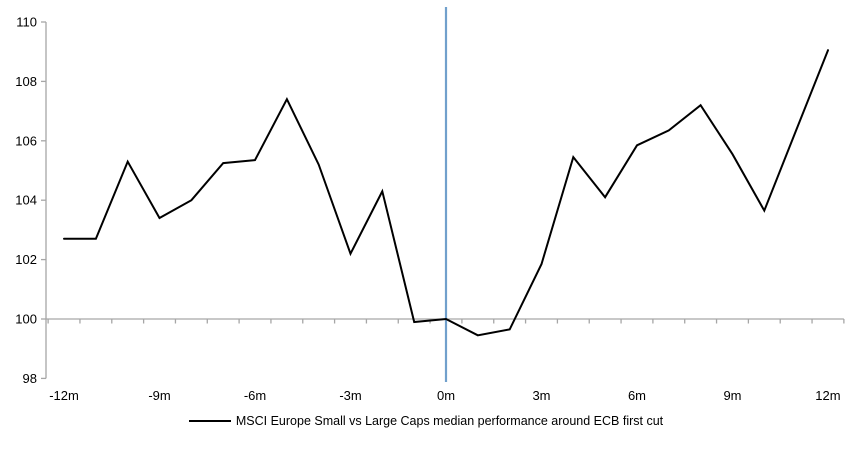 The width and height of the screenshot is (852, 450). What do you see at coordinates (255, 395) in the screenshot?
I see `x-tick-label: -6m` at bounding box center [255, 395].